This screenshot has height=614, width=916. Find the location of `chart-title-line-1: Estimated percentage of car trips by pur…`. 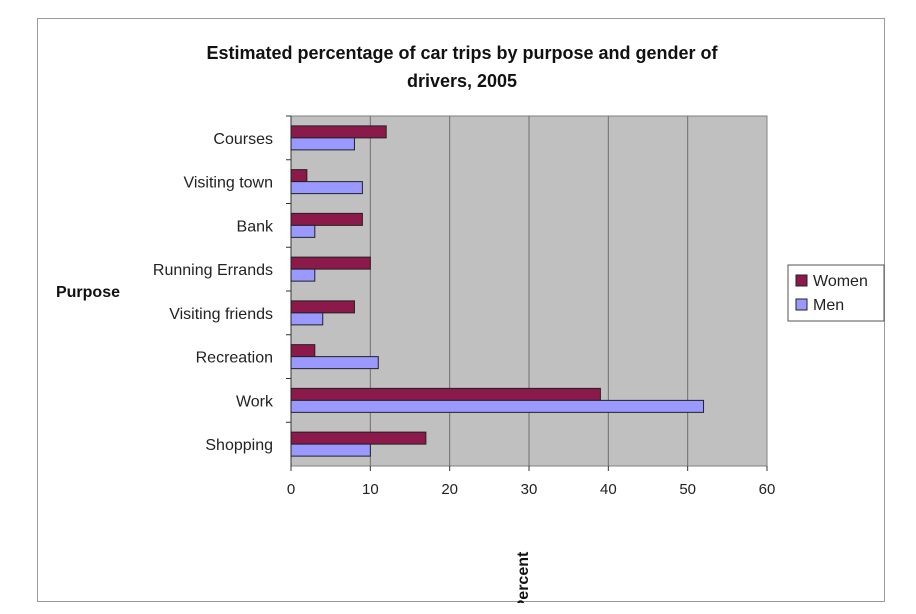

chart-title-line-1: Estimated percentage of car trips by pur… is located at coordinates (462, 53).